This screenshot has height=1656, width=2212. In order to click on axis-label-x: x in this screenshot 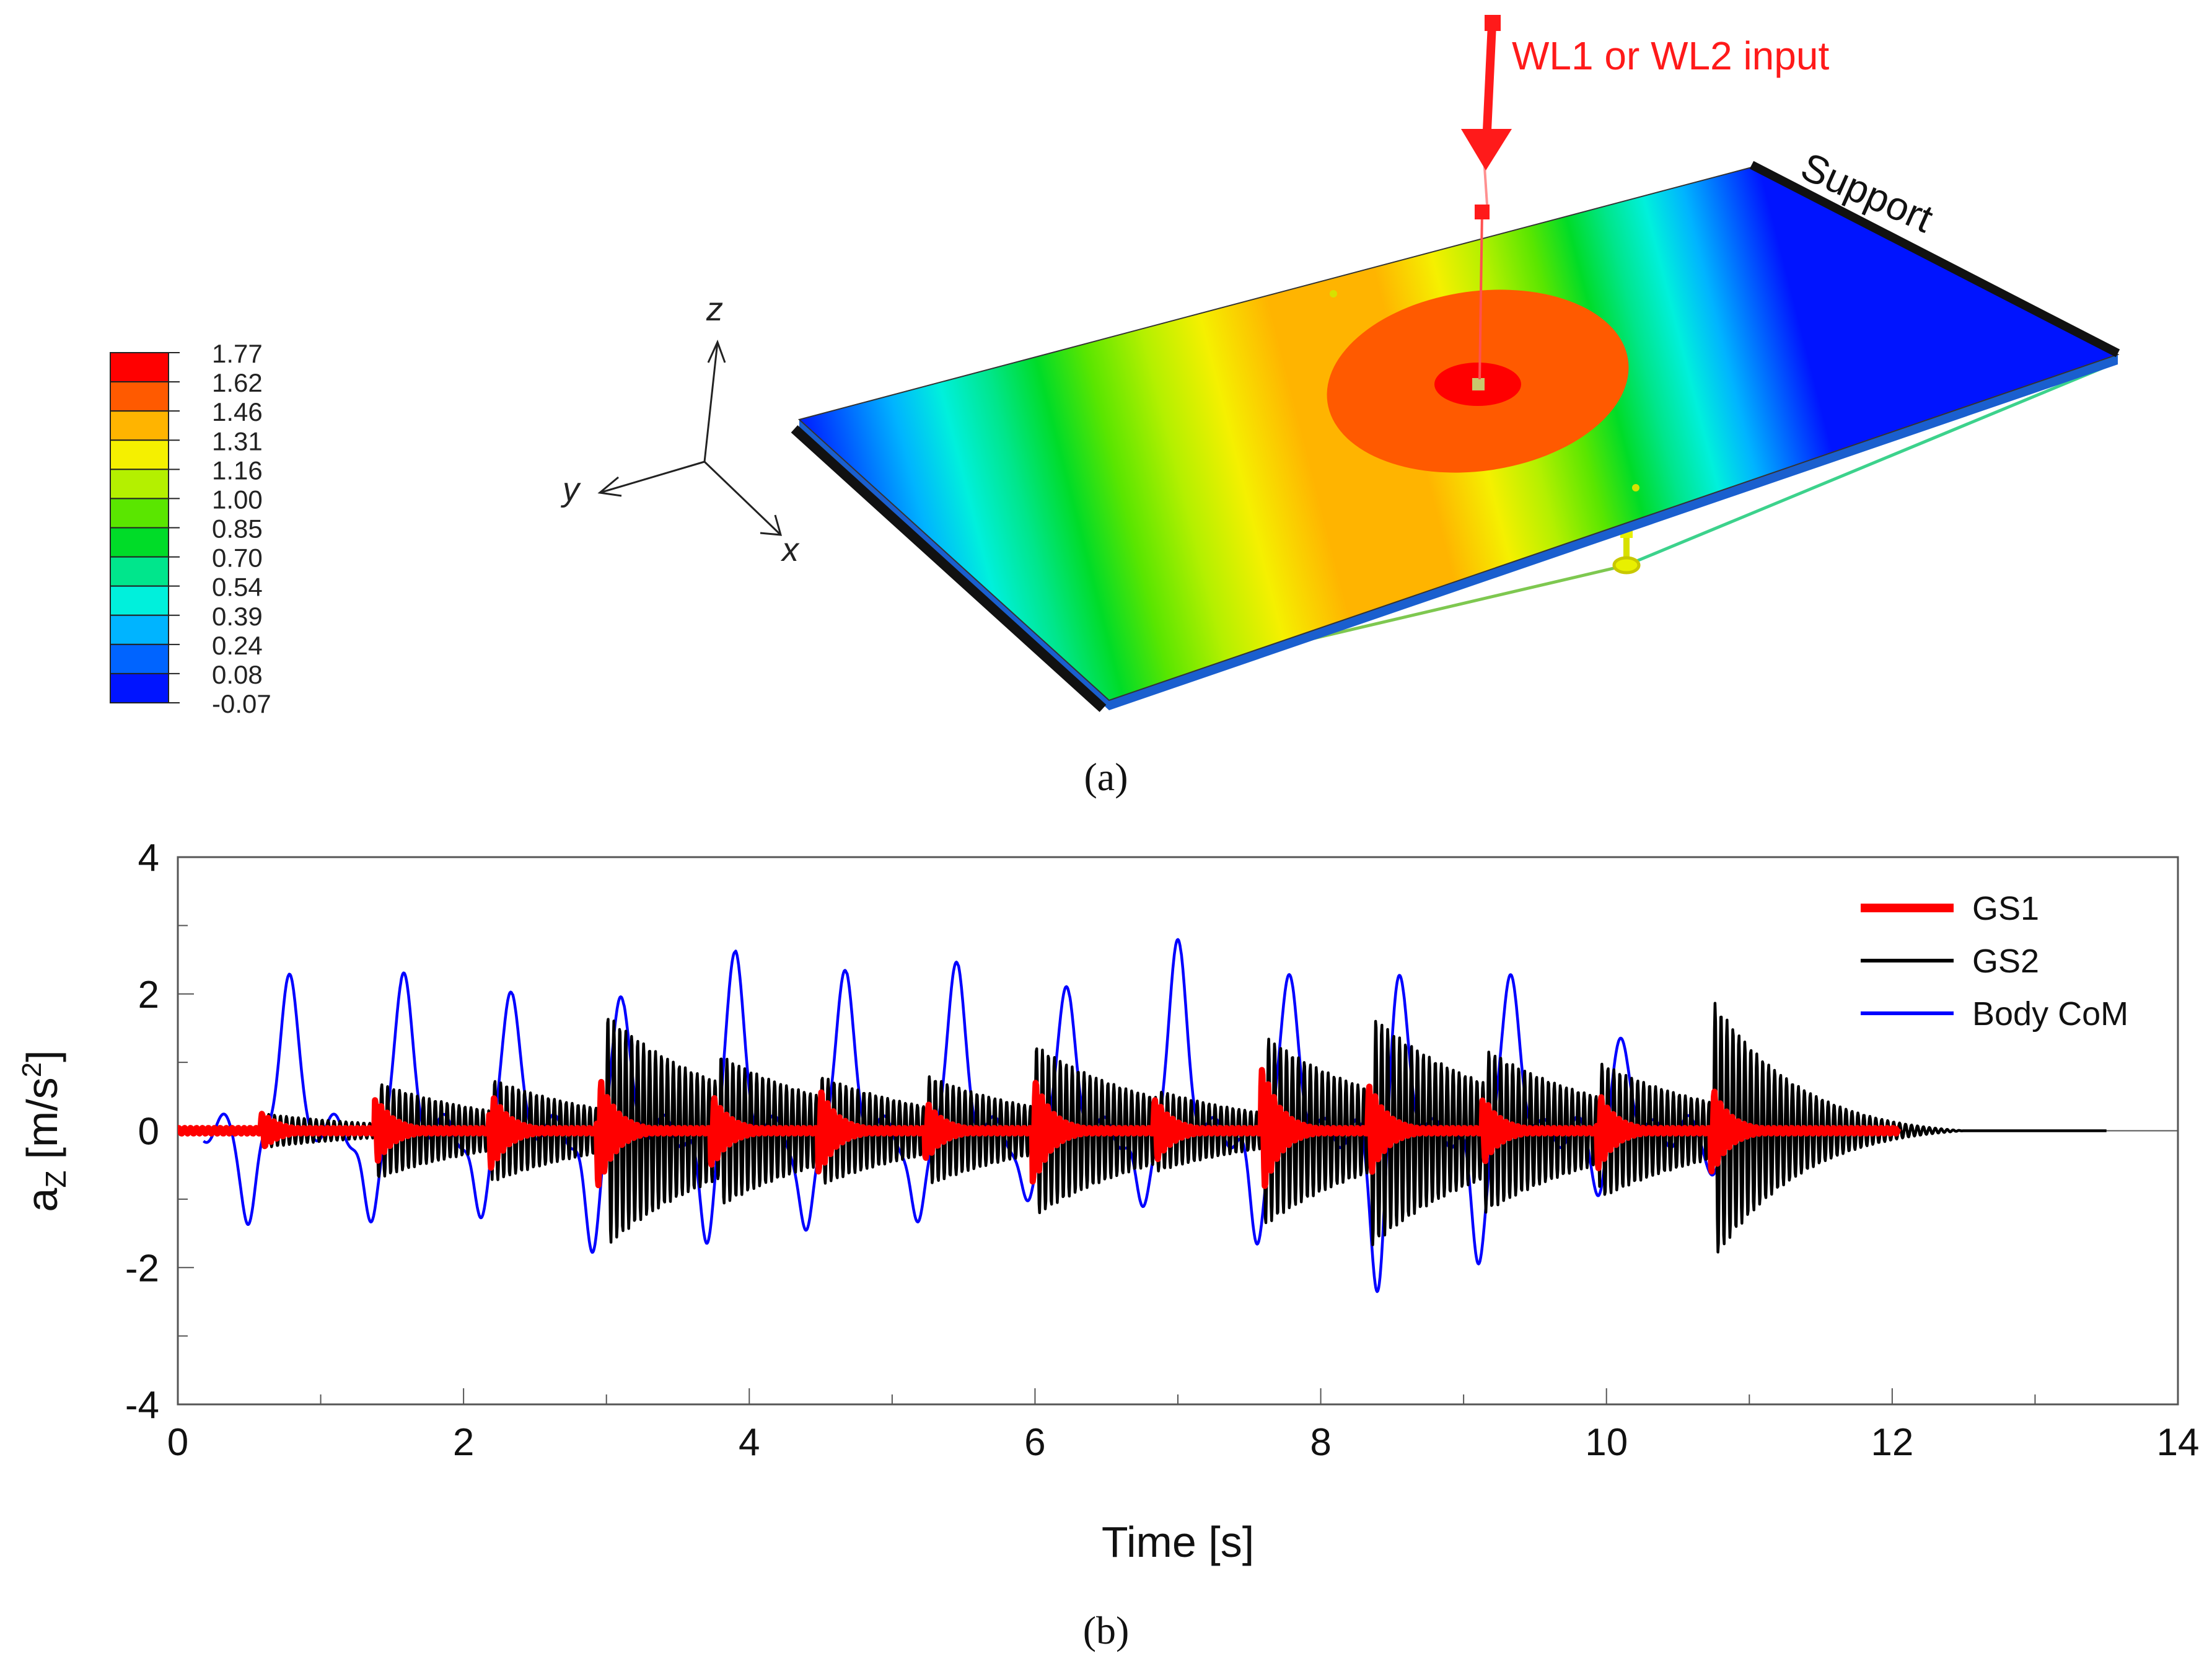, I will do `click(790, 549)`.